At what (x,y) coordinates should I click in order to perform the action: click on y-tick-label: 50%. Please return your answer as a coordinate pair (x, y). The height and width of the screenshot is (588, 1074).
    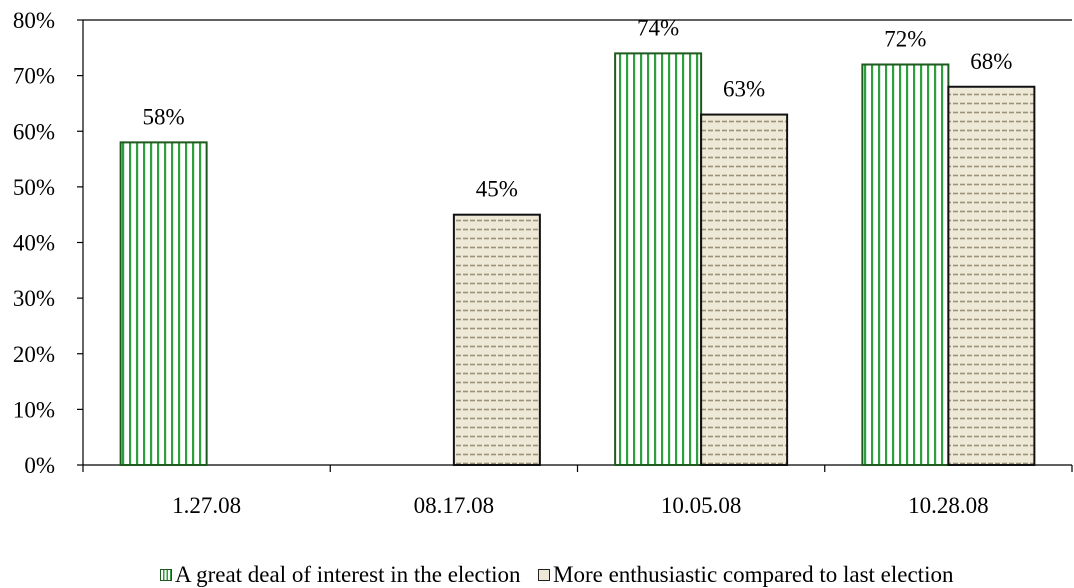
    Looking at the image, I should click on (34, 187).